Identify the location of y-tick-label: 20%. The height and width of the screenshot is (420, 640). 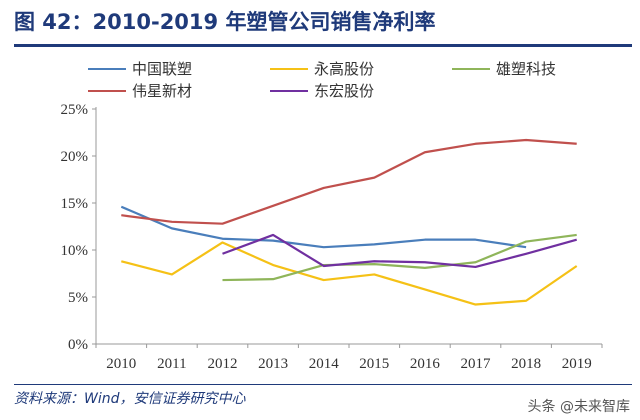
(75, 157).